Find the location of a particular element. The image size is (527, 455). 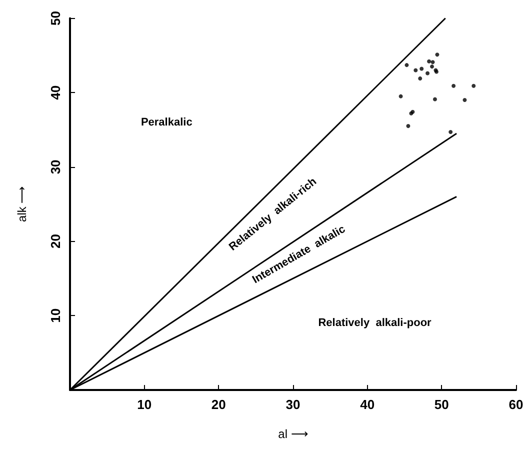

y-tick-label: 20 is located at coordinates (55, 241).